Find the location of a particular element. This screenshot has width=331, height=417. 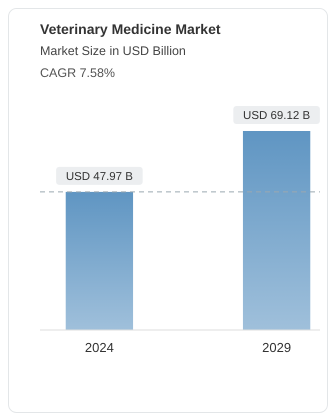

chart-subtitle: Market Size in USD Billion is located at coordinates (113, 51).